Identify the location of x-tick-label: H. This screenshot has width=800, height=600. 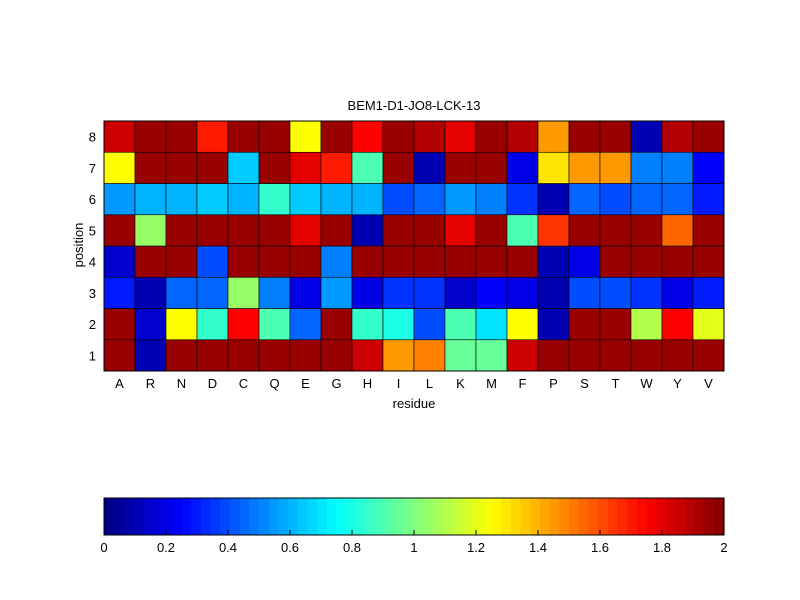
(367, 383).